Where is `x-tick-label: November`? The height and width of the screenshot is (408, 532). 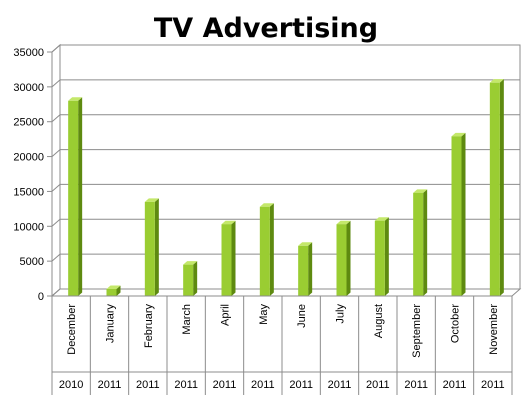 x-tick-label: November is located at coordinates (494, 329).